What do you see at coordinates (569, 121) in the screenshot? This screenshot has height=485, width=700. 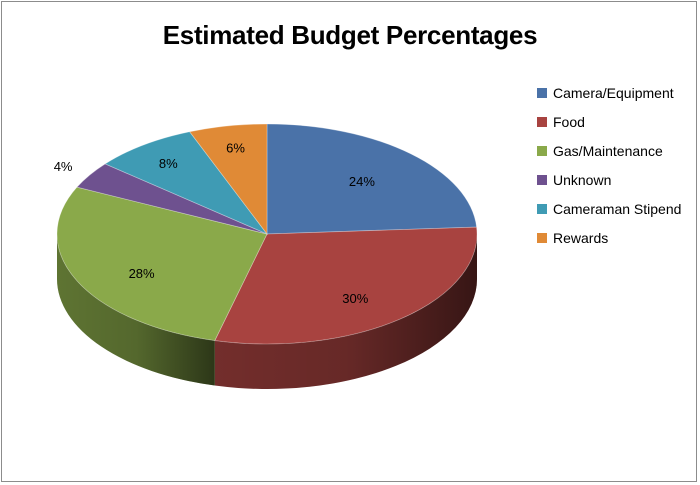 I see `legend-label: Food` at bounding box center [569, 121].